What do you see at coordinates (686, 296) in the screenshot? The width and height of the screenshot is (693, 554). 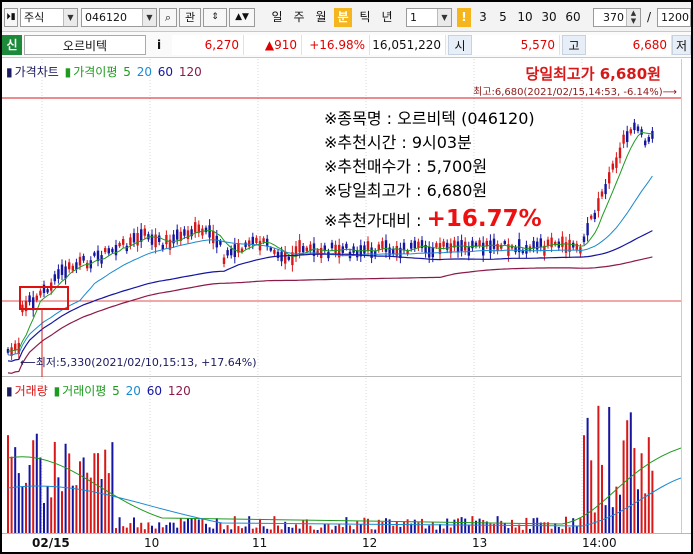 I see `price-scale` at bounding box center [686, 296].